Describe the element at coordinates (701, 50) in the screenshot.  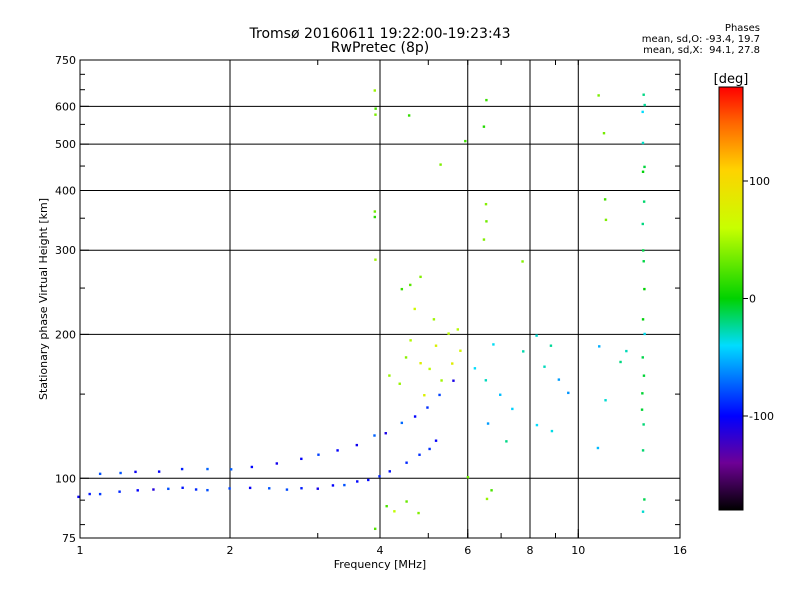
I see `phase-stats-x-mode: mean, sd,X: 94.1, 27.8` at that location.